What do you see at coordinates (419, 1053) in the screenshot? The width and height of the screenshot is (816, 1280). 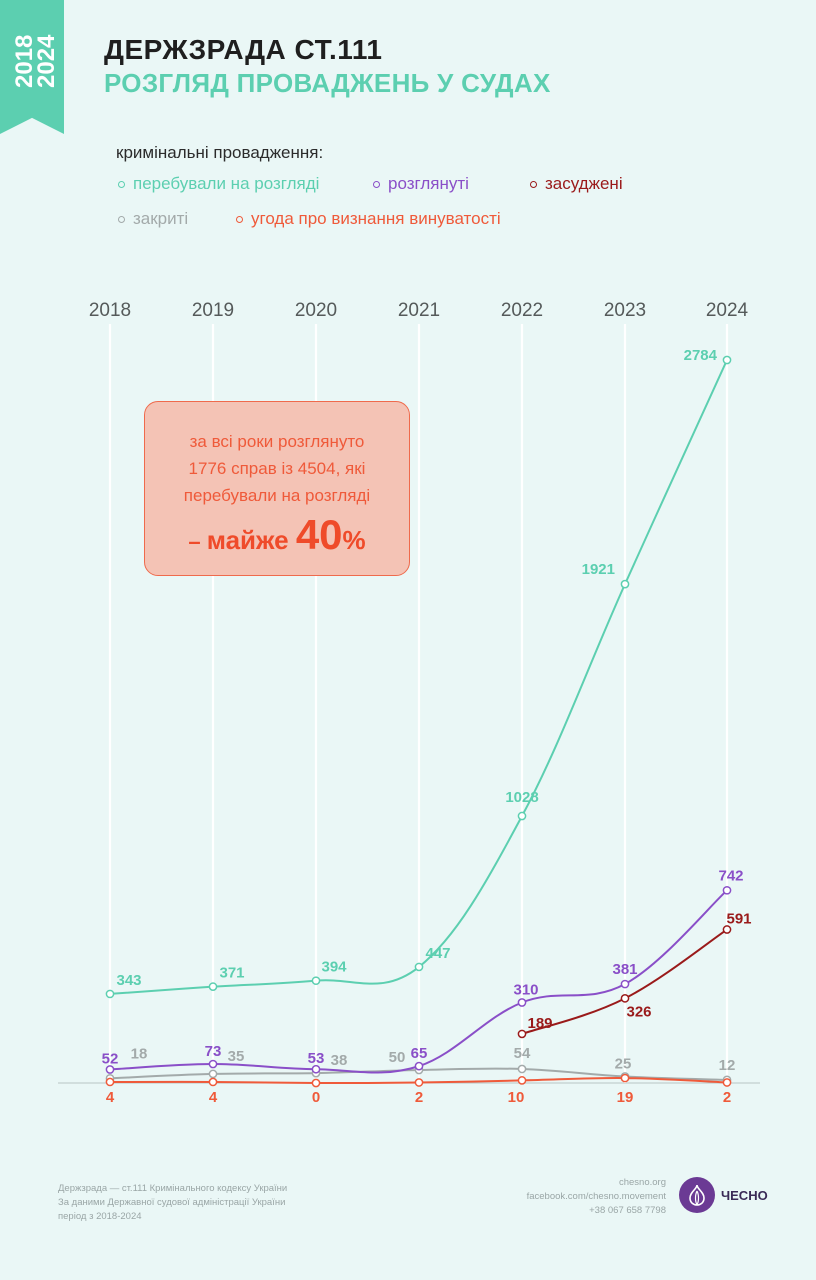 I see `data-label: 65` at bounding box center [419, 1053].